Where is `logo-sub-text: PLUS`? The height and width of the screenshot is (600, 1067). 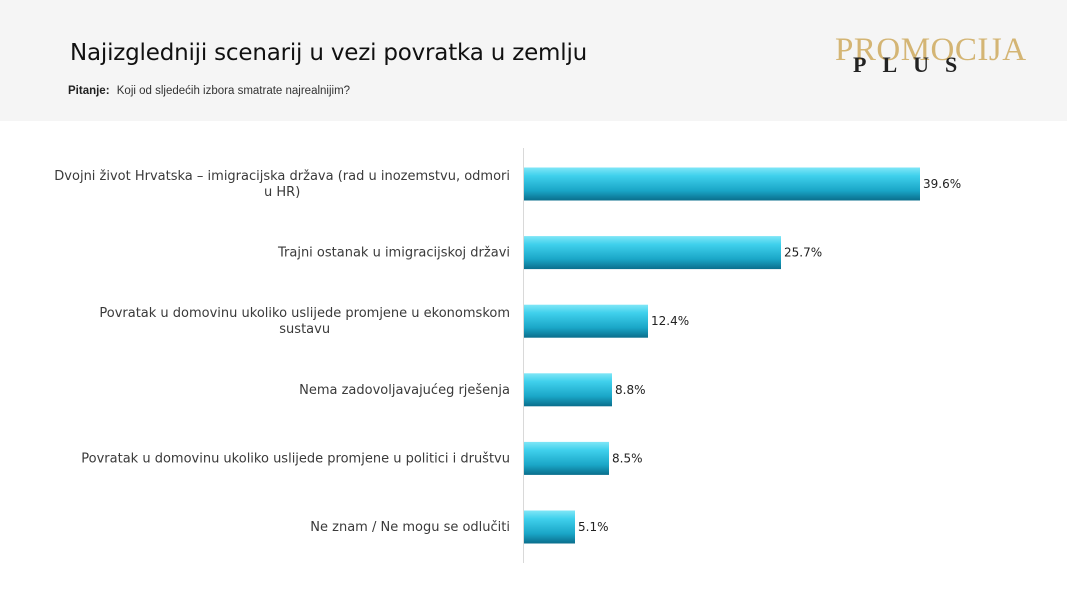 logo-sub-text: PLUS is located at coordinates (913, 64).